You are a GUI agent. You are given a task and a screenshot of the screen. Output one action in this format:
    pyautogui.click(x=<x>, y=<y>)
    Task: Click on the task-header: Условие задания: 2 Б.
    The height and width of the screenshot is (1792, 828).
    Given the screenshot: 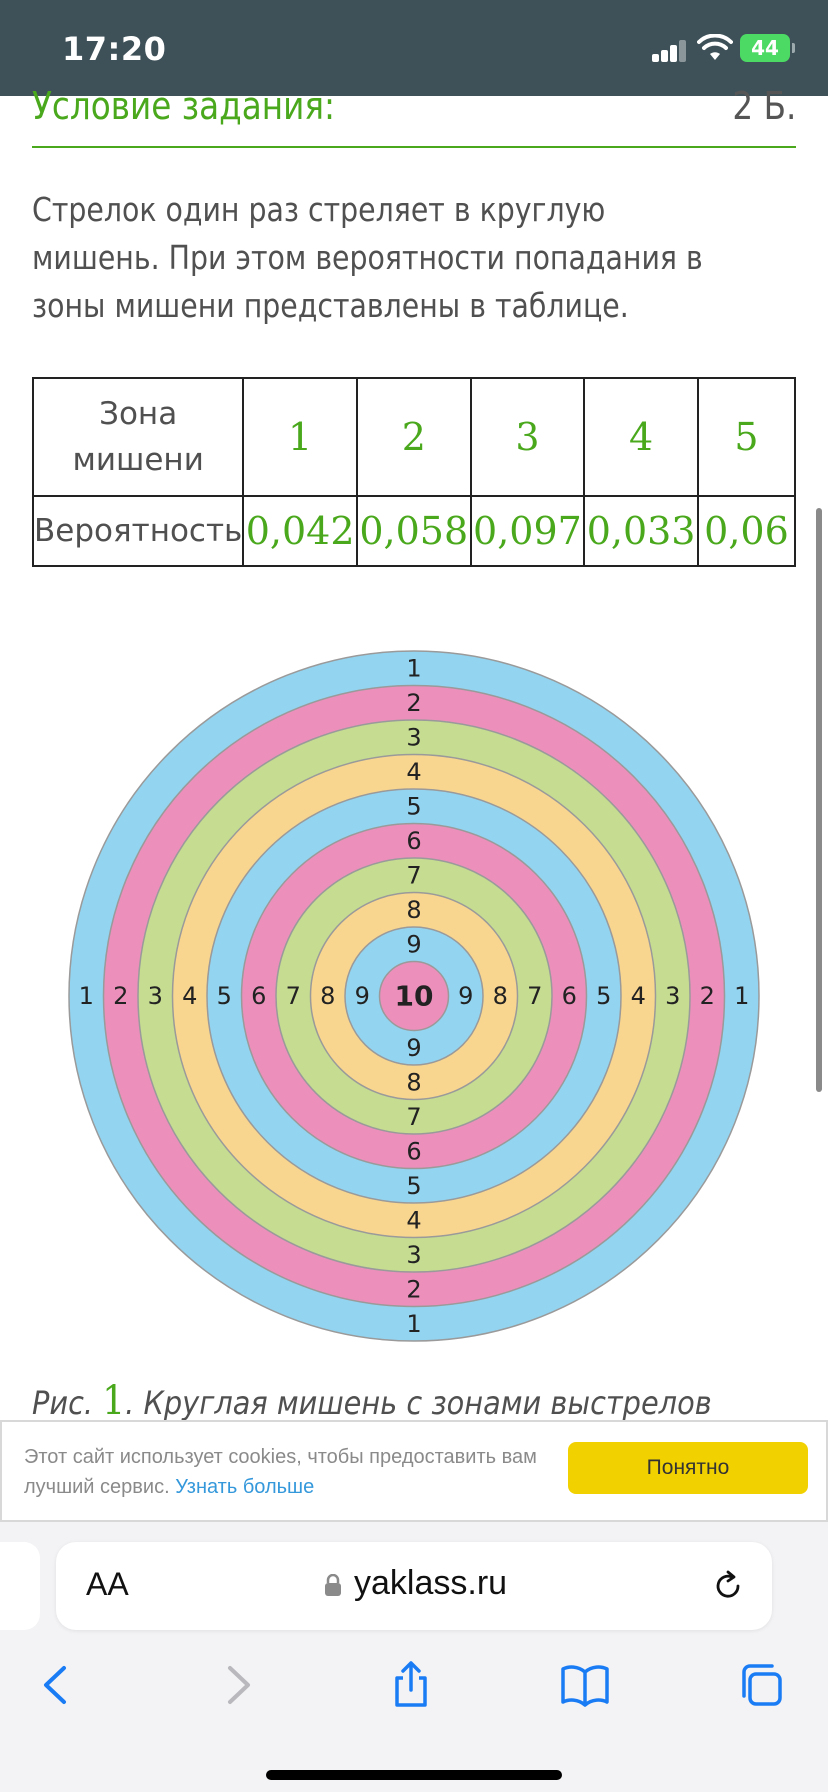 What is the action you would take?
    pyautogui.click(x=414, y=116)
    